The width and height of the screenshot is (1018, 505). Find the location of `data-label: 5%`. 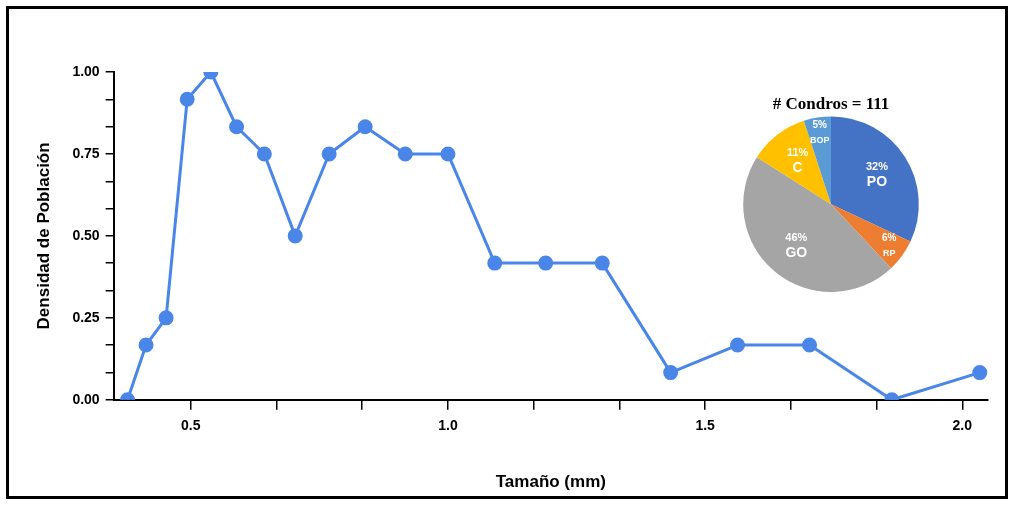

data-label: 5% is located at coordinates (820, 124).